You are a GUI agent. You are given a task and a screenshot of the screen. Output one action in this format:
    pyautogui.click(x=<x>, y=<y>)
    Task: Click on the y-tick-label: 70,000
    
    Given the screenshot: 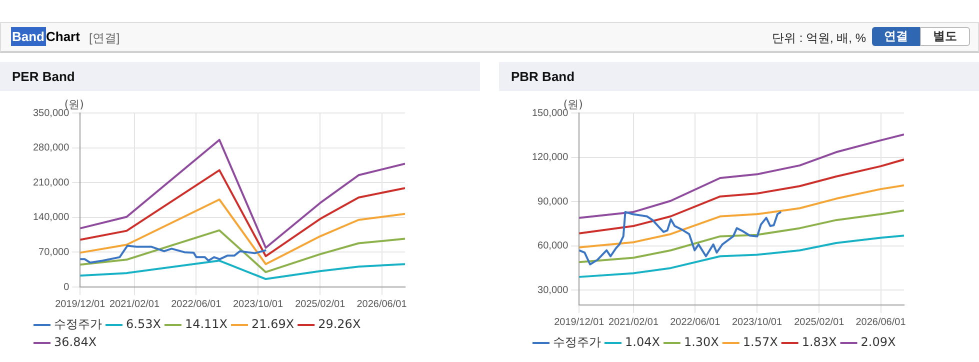 What is the action you would take?
    pyautogui.click(x=54, y=252)
    